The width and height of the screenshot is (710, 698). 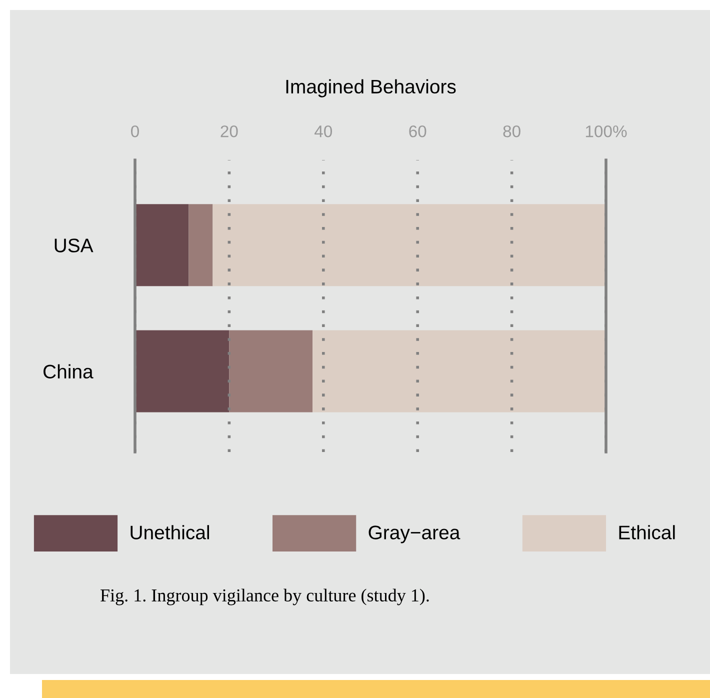 I want to click on legend-label: Ethical, so click(x=647, y=532).